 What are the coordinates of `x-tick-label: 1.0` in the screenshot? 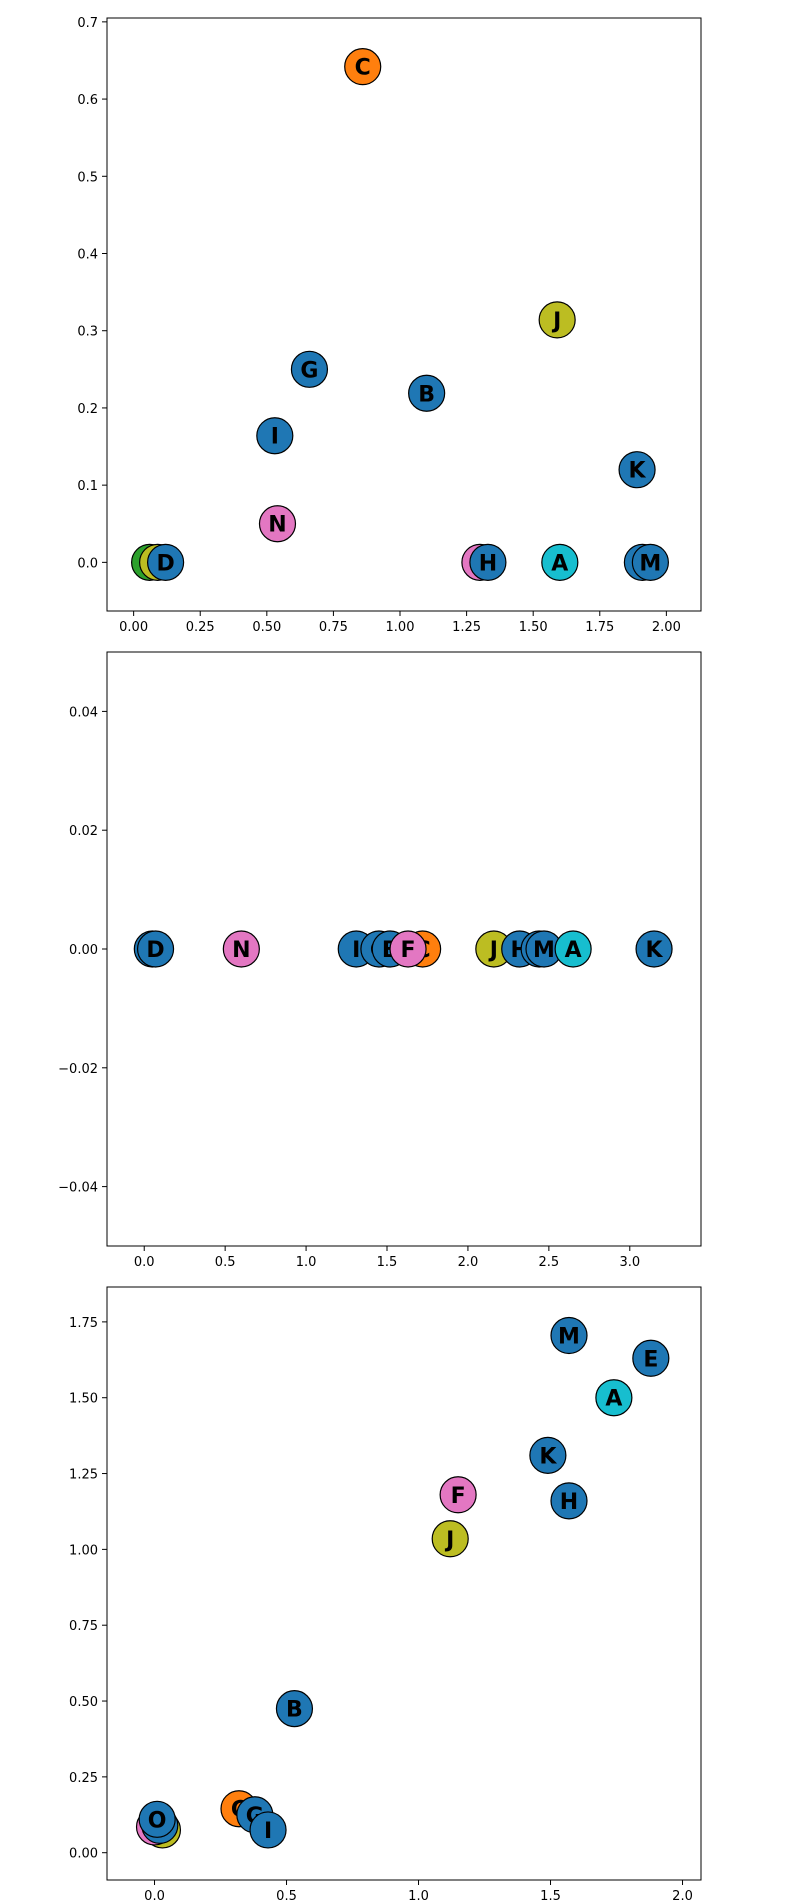 It's located at (306, 1262).